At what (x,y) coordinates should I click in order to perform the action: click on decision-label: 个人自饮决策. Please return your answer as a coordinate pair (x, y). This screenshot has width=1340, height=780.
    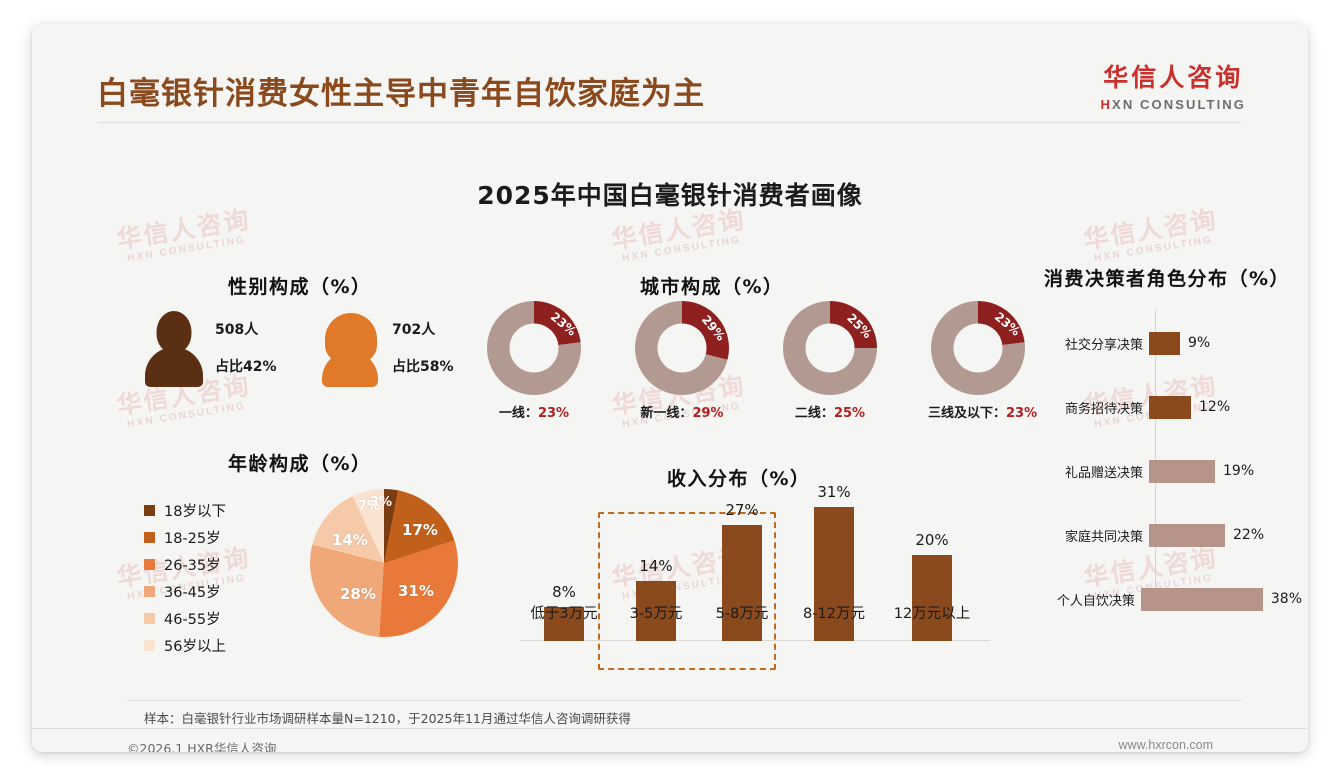
    Looking at the image, I should click on (1095, 601).